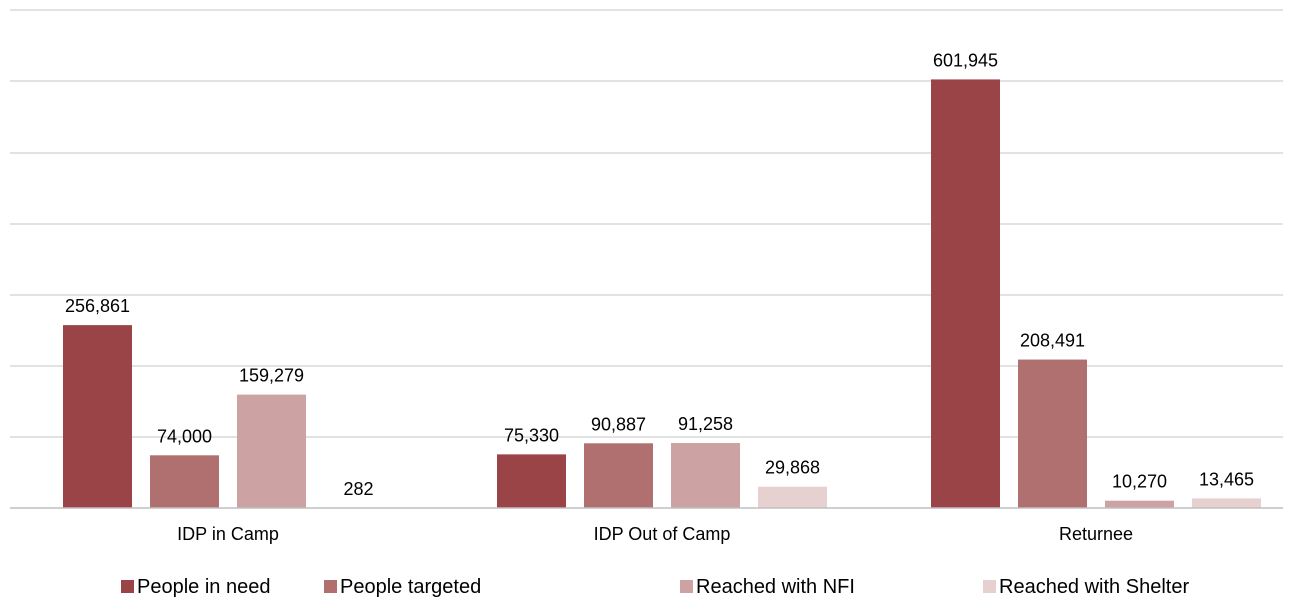  Describe the element at coordinates (1052, 341) in the screenshot. I see `data-label: 208,491` at that location.